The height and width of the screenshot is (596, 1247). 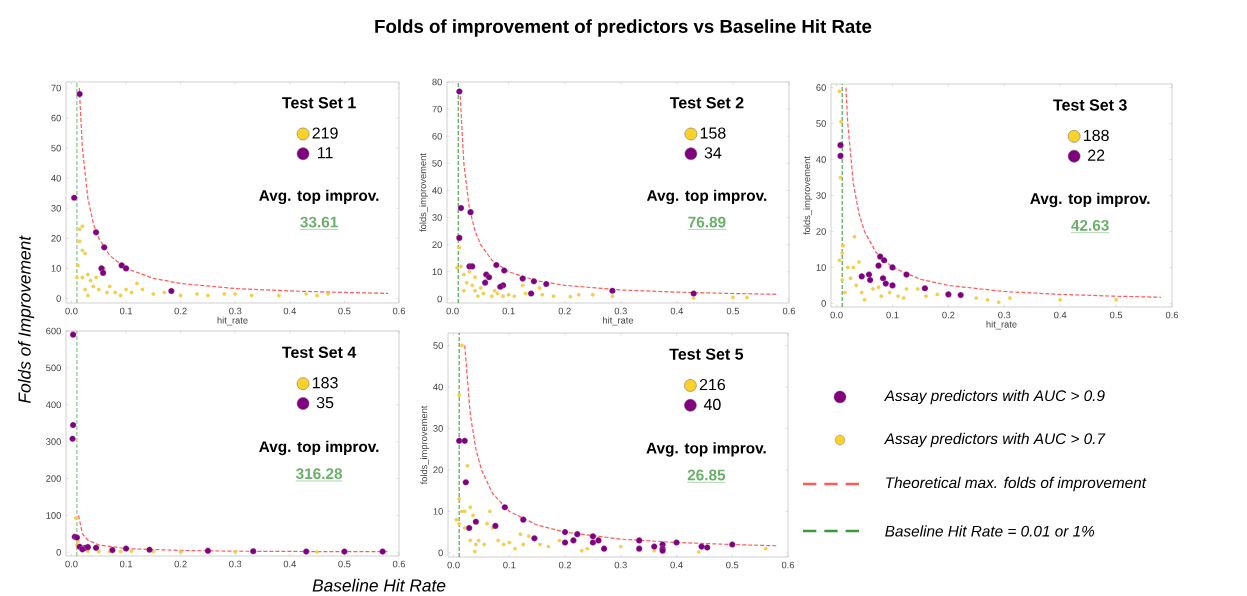 What do you see at coordinates (325, 402) in the screenshot?
I see `legend-label: 35` at bounding box center [325, 402].